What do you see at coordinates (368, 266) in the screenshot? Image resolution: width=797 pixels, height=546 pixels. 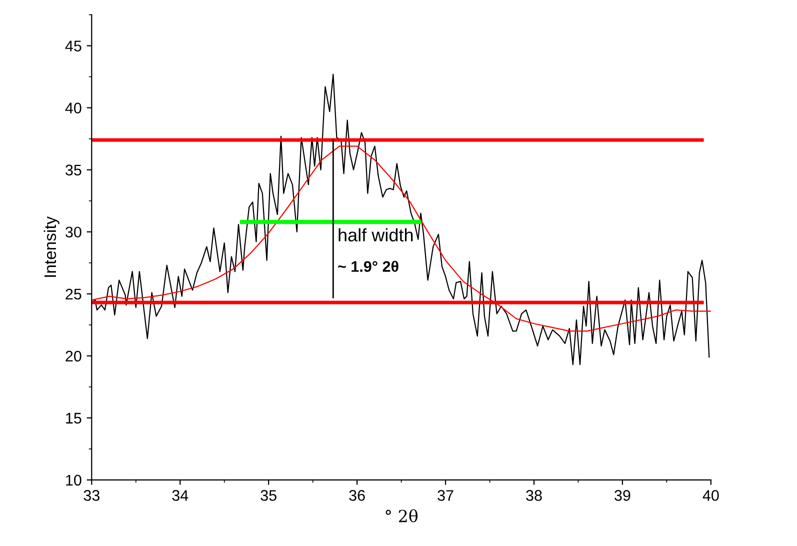 I see `annotation: ~ 1.9° 2θ` at bounding box center [368, 266].